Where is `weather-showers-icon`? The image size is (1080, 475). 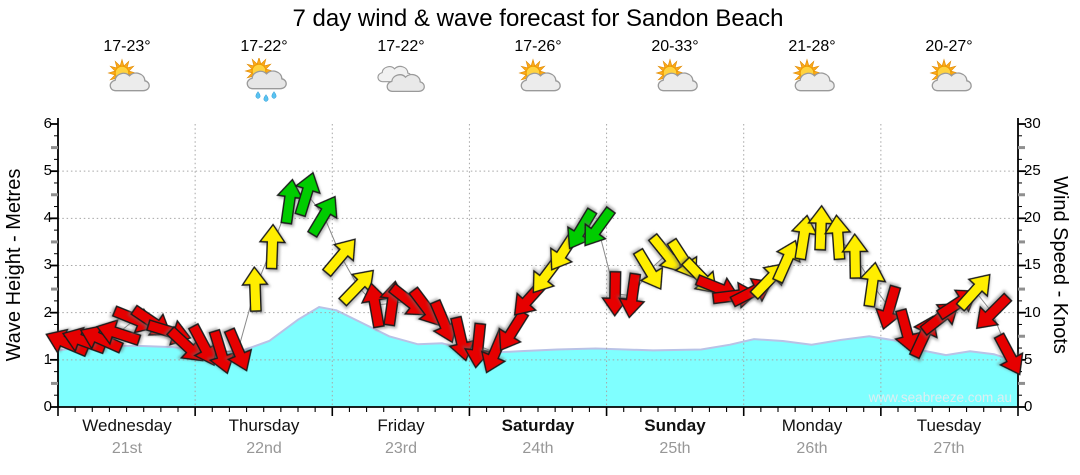
weather-showers-icon is located at coordinates (264, 82).